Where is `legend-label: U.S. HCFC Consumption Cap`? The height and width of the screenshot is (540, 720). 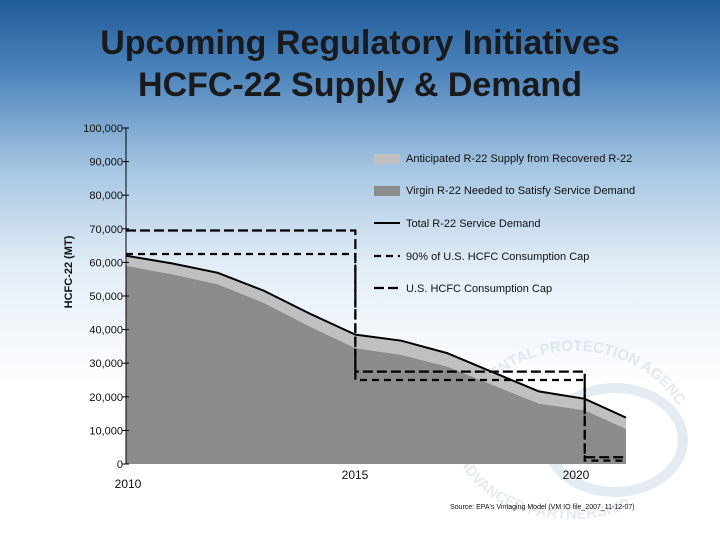
legend-label: U.S. HCFC Consumption Cap is located at coordinates (479, 289).